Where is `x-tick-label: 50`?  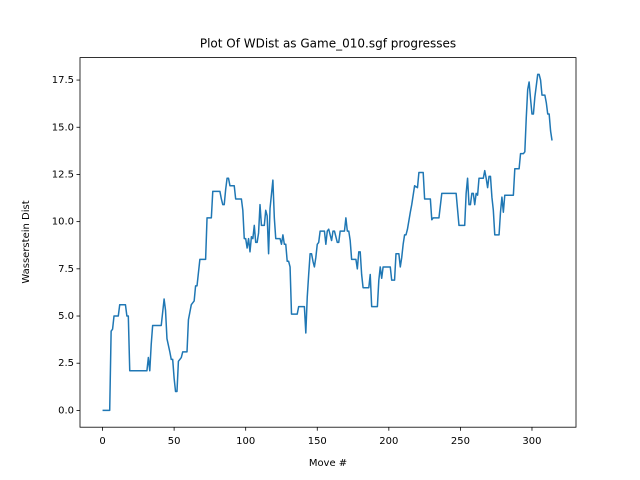
x-tick-label: 50 is located at coordinates (174, 441).